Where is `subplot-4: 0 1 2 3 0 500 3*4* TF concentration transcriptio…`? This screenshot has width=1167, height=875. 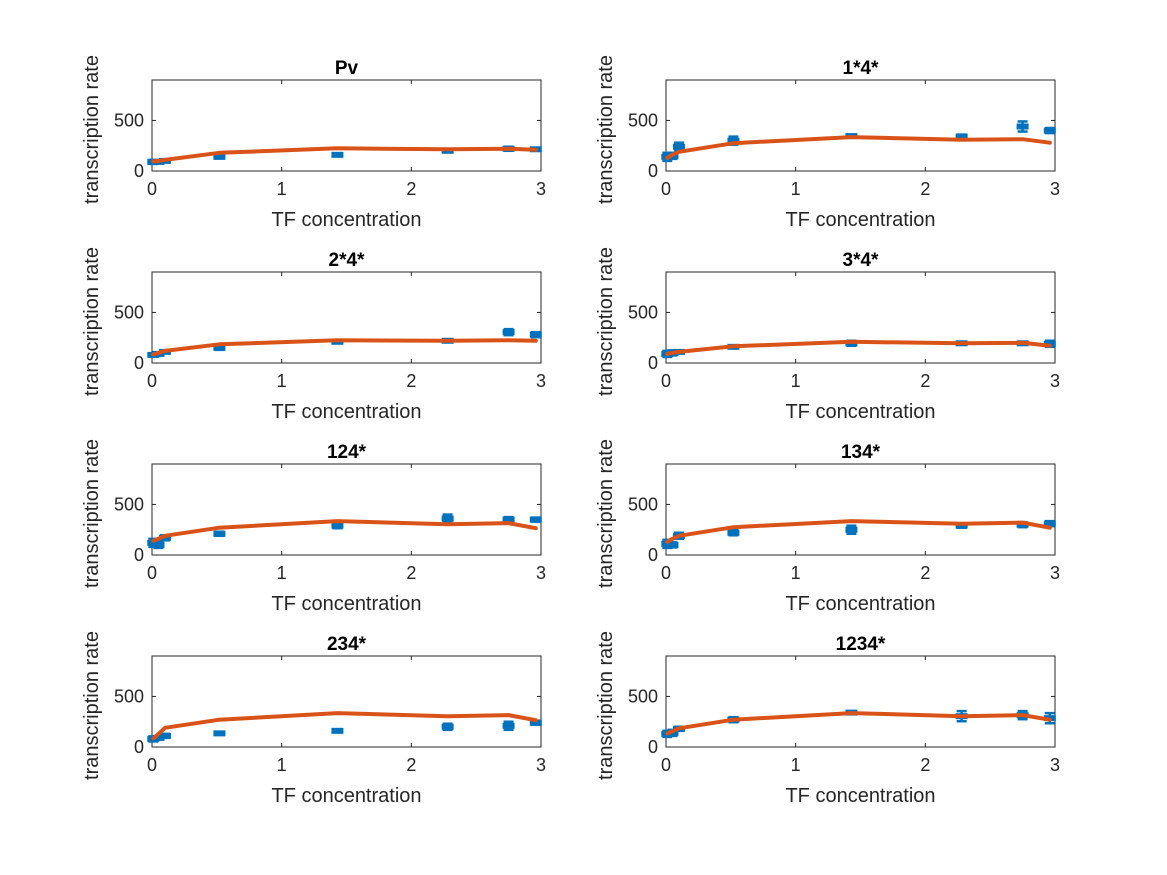
subplot-4: 0 1 2 3 0 500 3*4* TF concentration transcriptio… is located at coordinates (827, 335).